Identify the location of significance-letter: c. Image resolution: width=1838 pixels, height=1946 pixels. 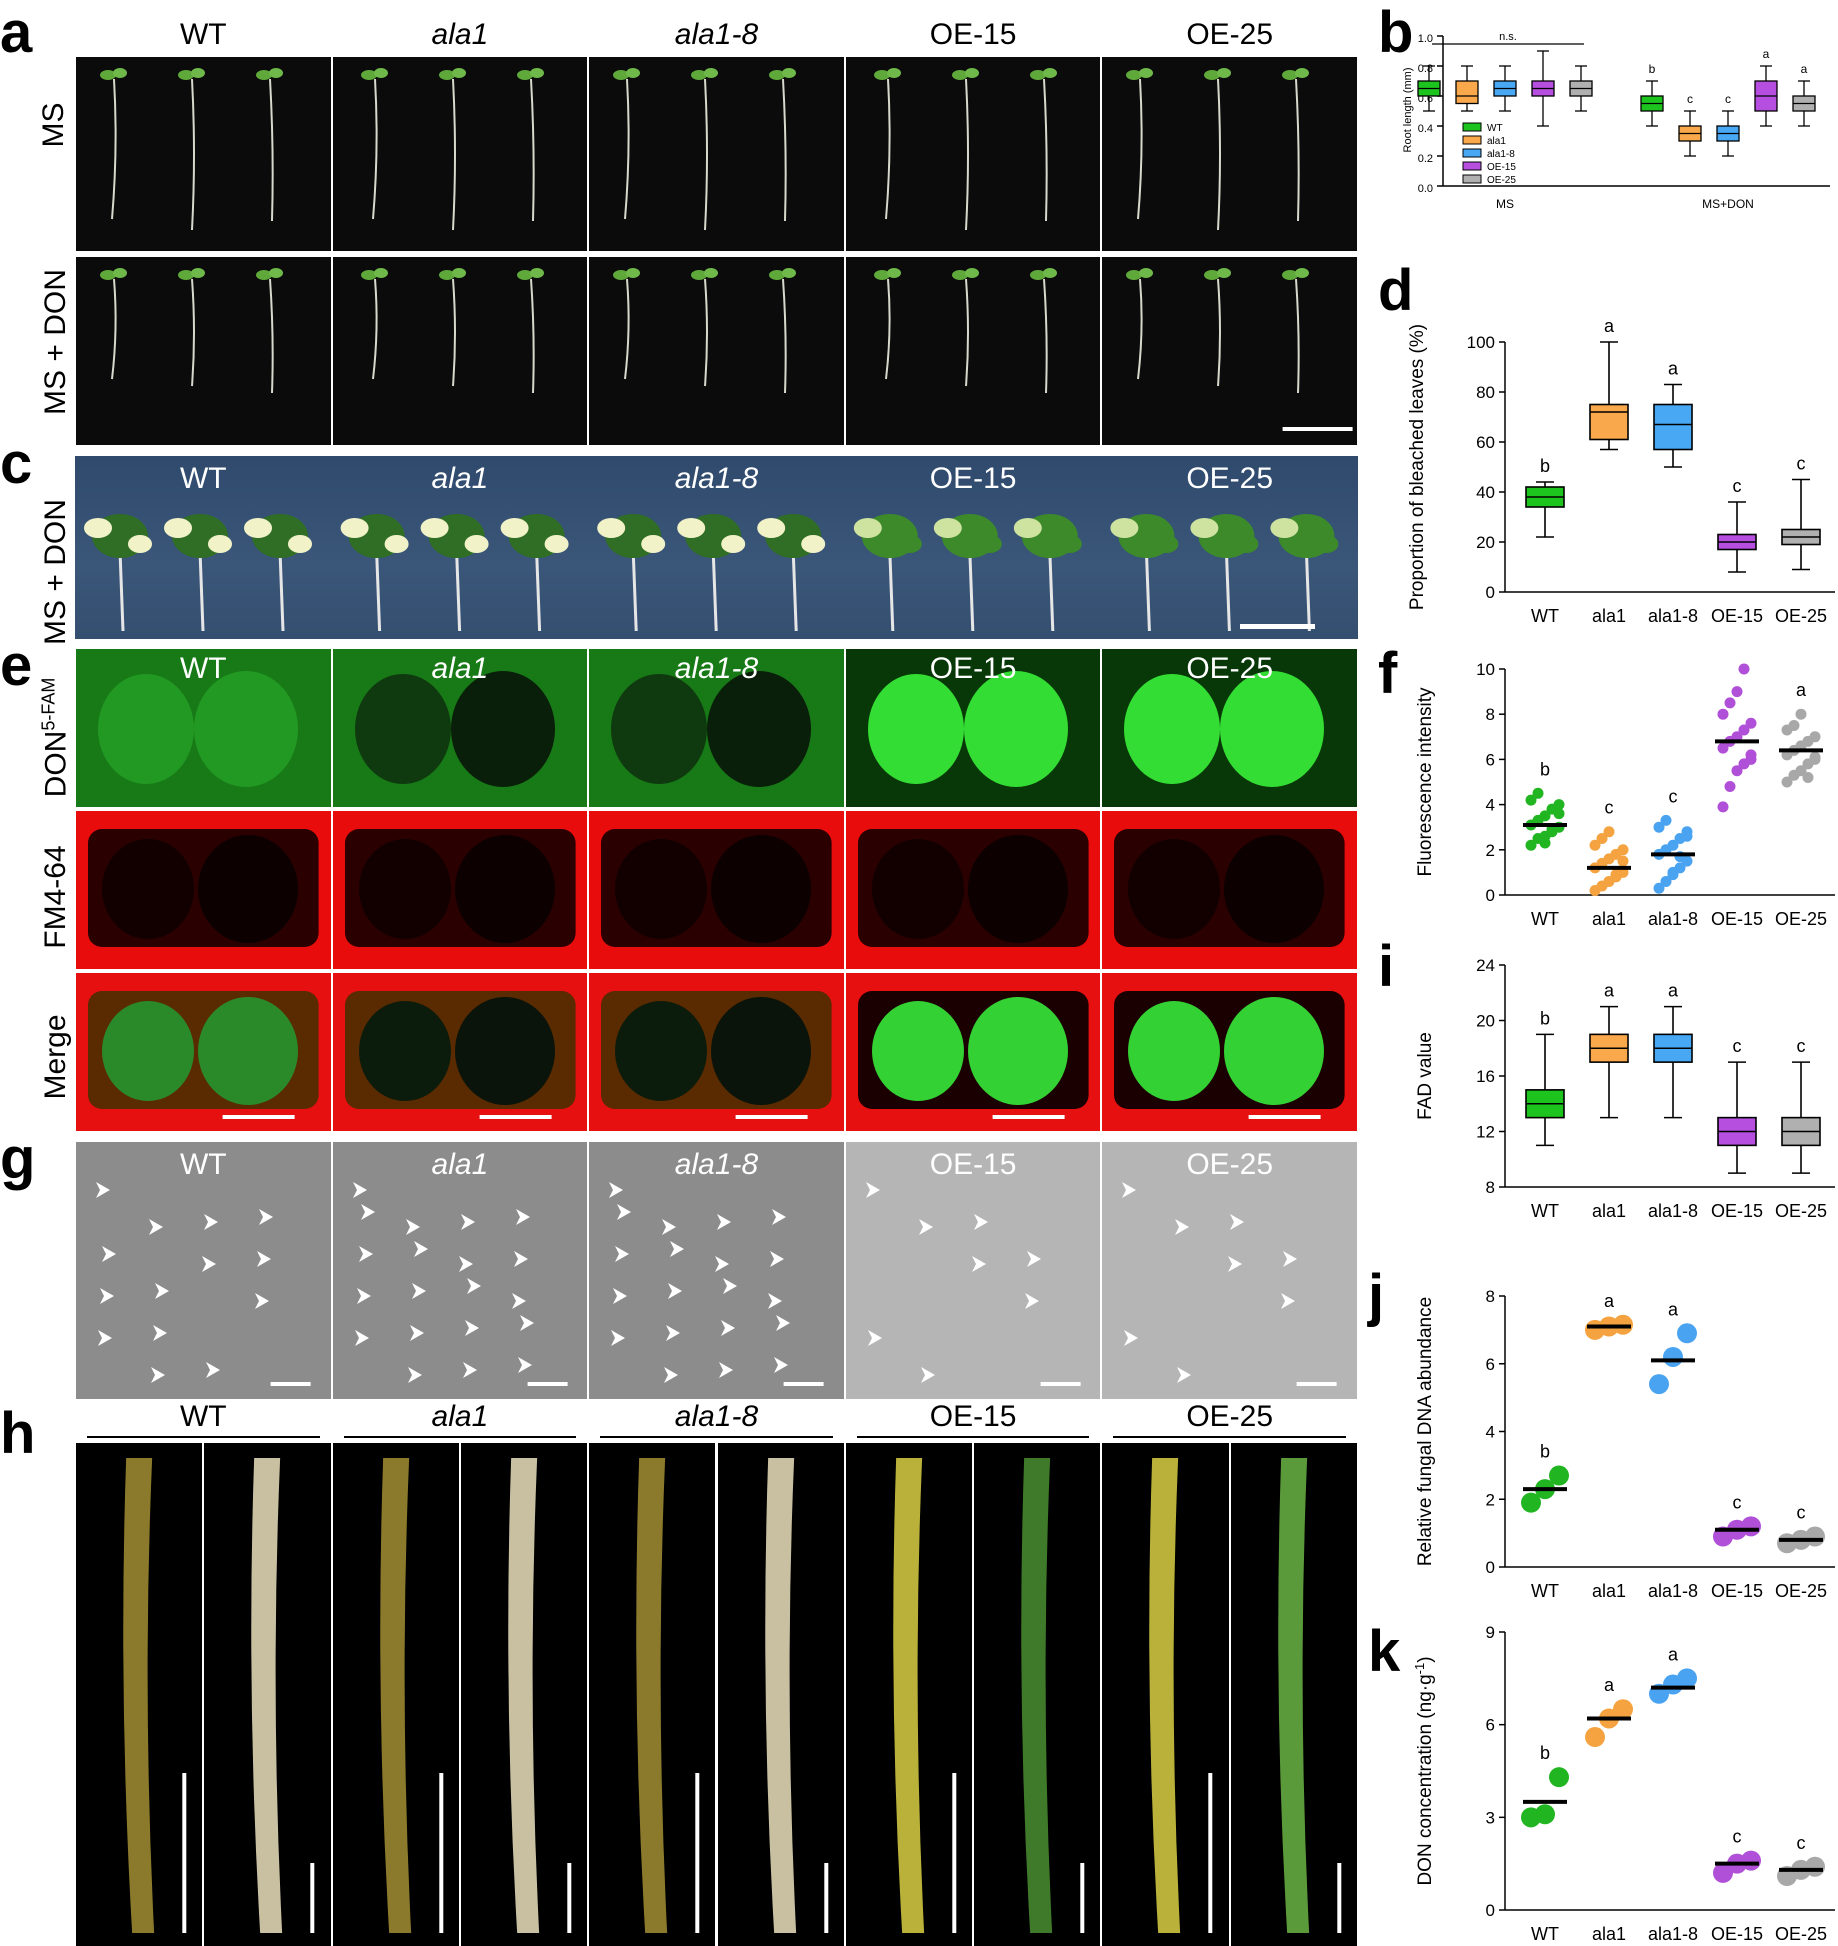
(1737, 1502).